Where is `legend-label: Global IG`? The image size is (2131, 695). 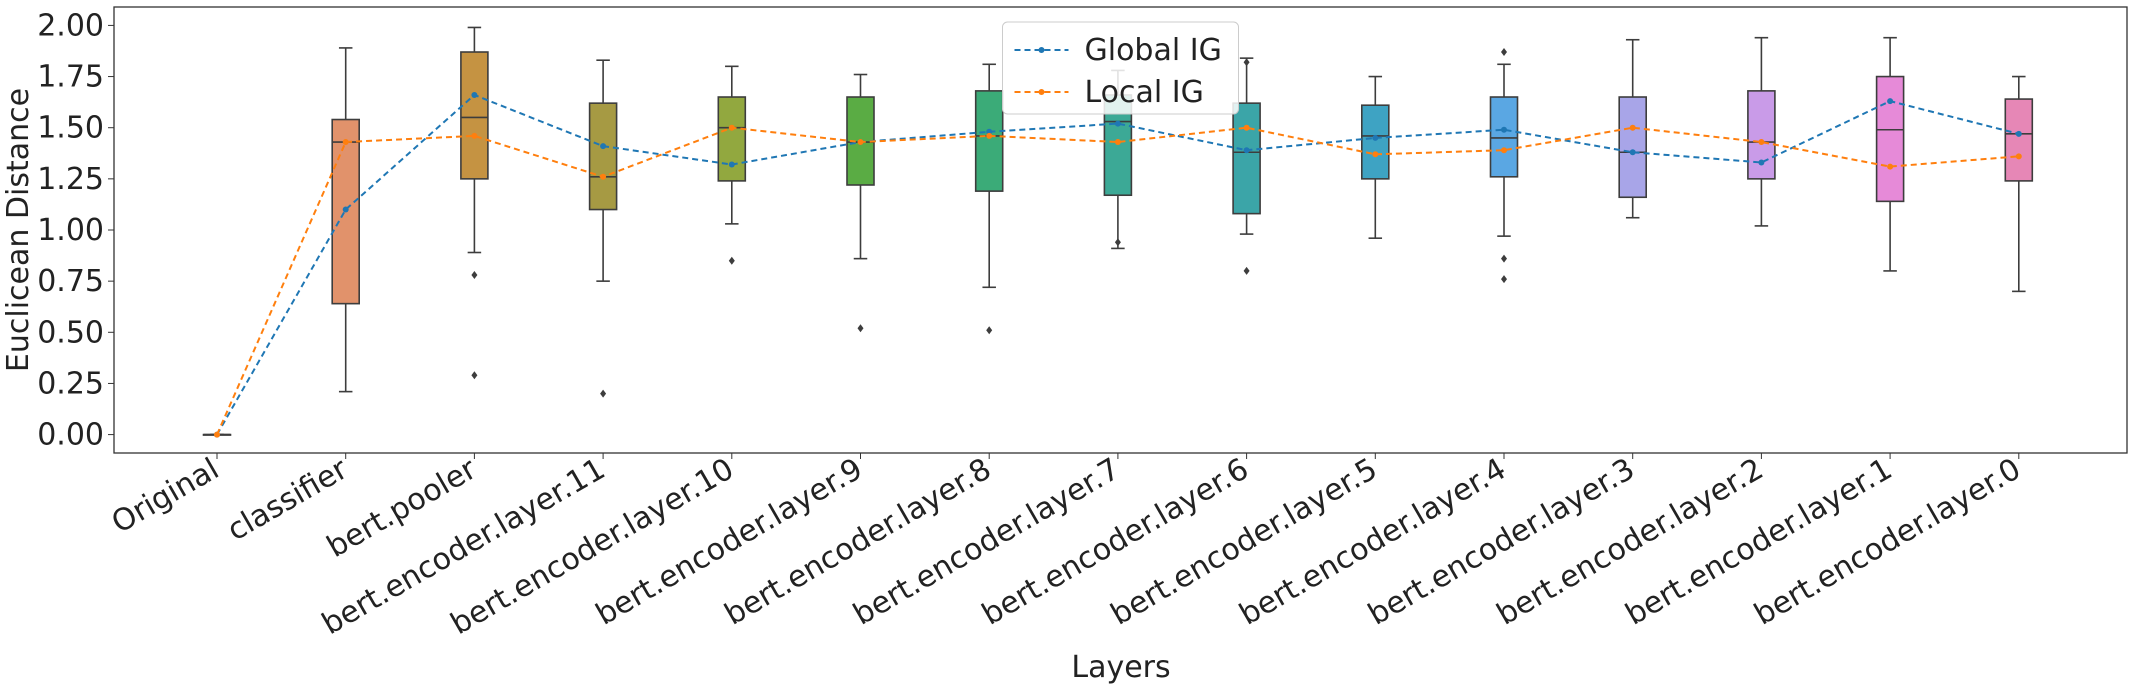
legend-label: Global IG is located at coordinates (1153, 50).